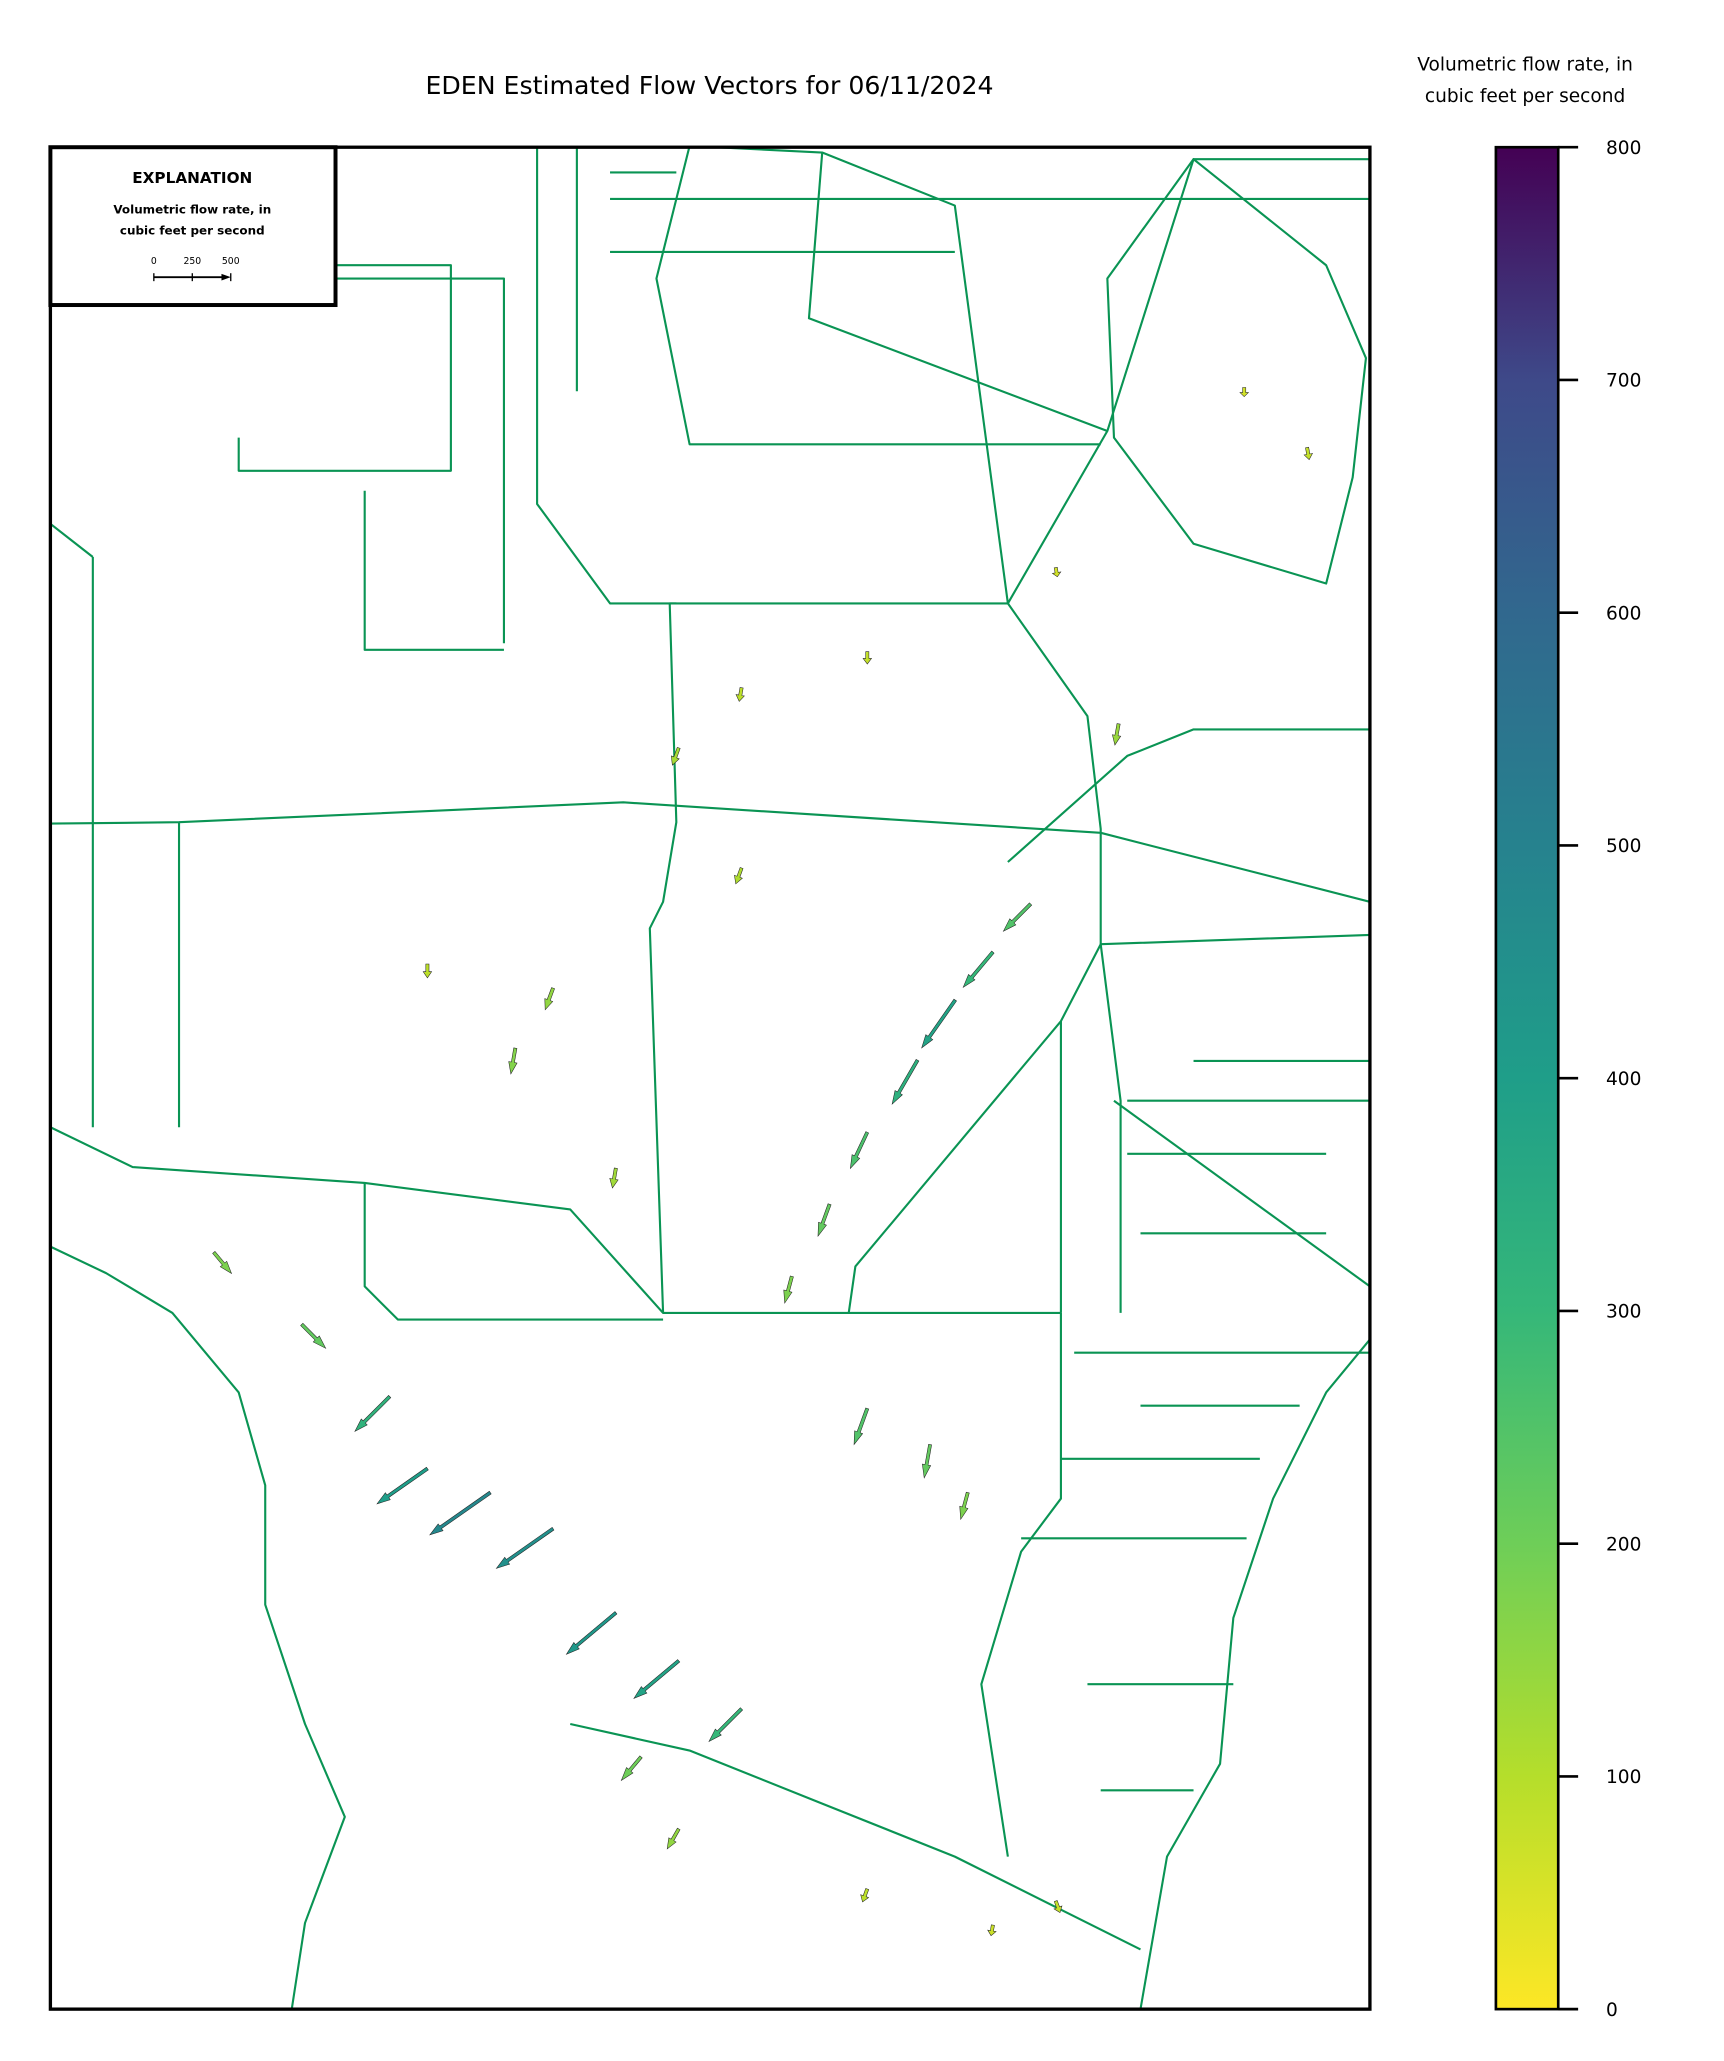 The image size is (1724, 2061). What do you see at coordinates (195, 269) in the screenshot?
I see `scale-arrow: 0 250 500` at bounding box center [195, 269].